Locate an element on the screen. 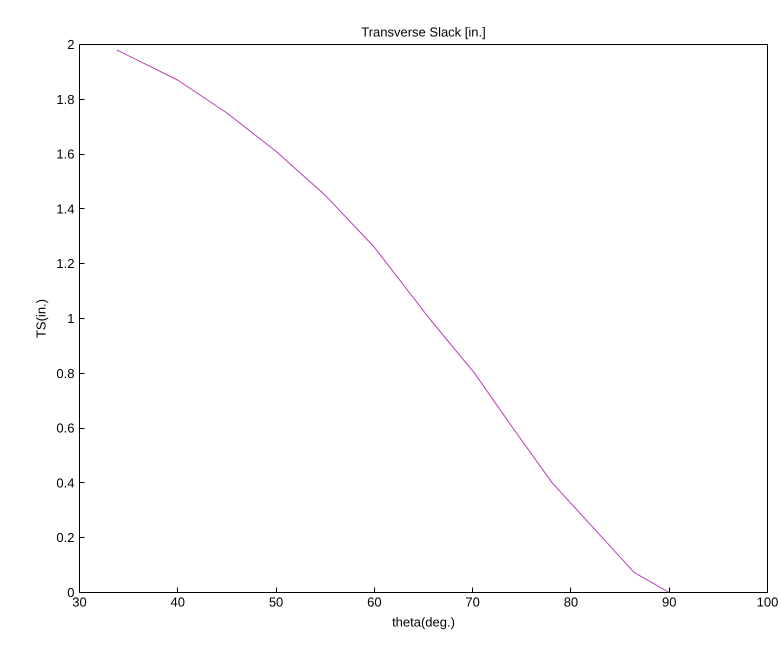  x-tick-label: 70 is located at coordinates (472, 602).